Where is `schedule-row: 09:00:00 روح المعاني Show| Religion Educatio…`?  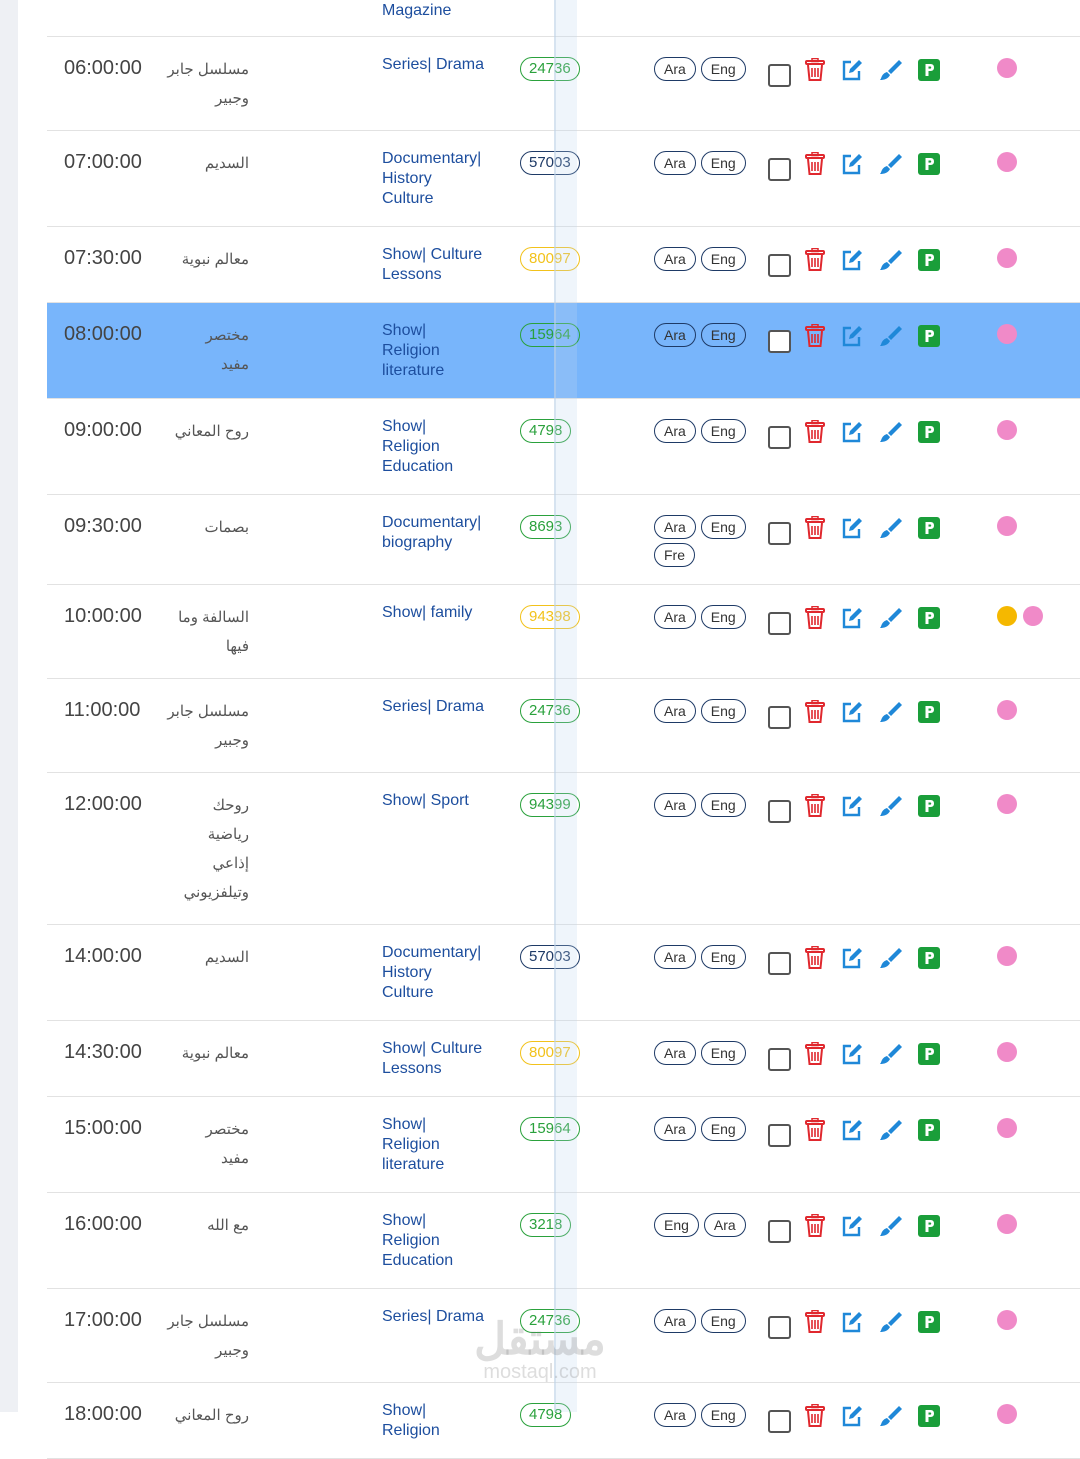
schedule-row: 09:00:00 روح المعاني Show| Religion Educatio… is located at coordinates (563, 447).